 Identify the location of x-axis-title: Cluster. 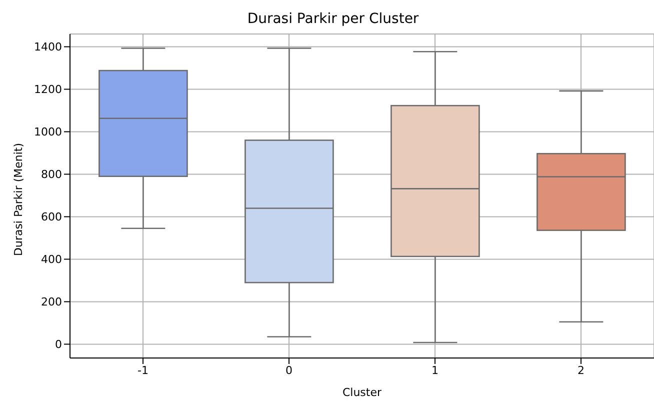
(362, 392).